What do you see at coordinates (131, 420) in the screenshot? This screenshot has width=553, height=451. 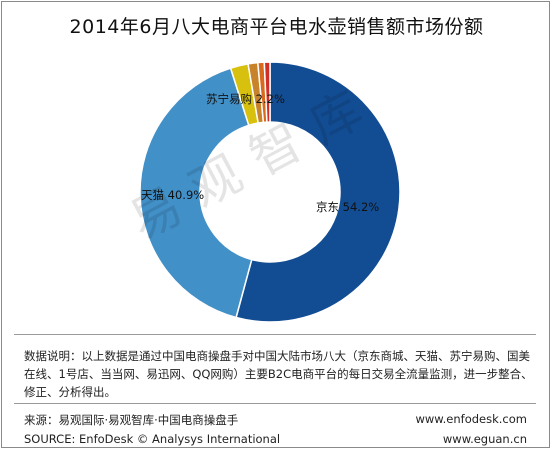 I see `source-cn: 来源：易观国际·易观智库·中国电商操盘手` at bounding box center [131, 420].